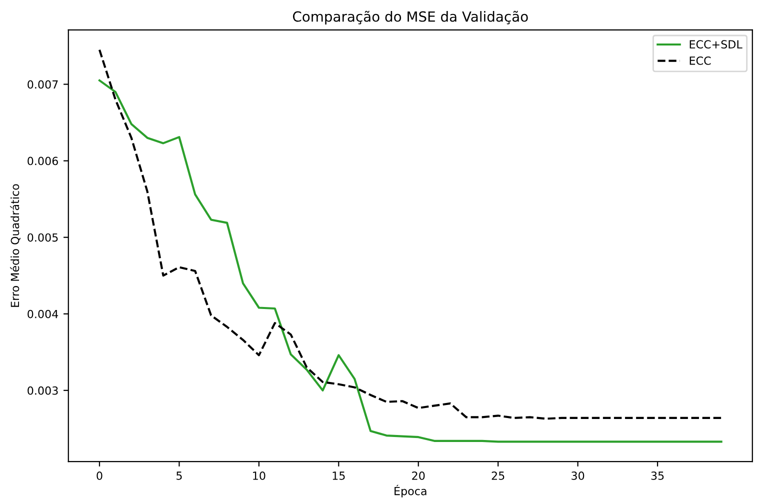  Describe the element at coordinates (43, 237) in the screenshot. I see `y-tick-label: 0.005` at that location.